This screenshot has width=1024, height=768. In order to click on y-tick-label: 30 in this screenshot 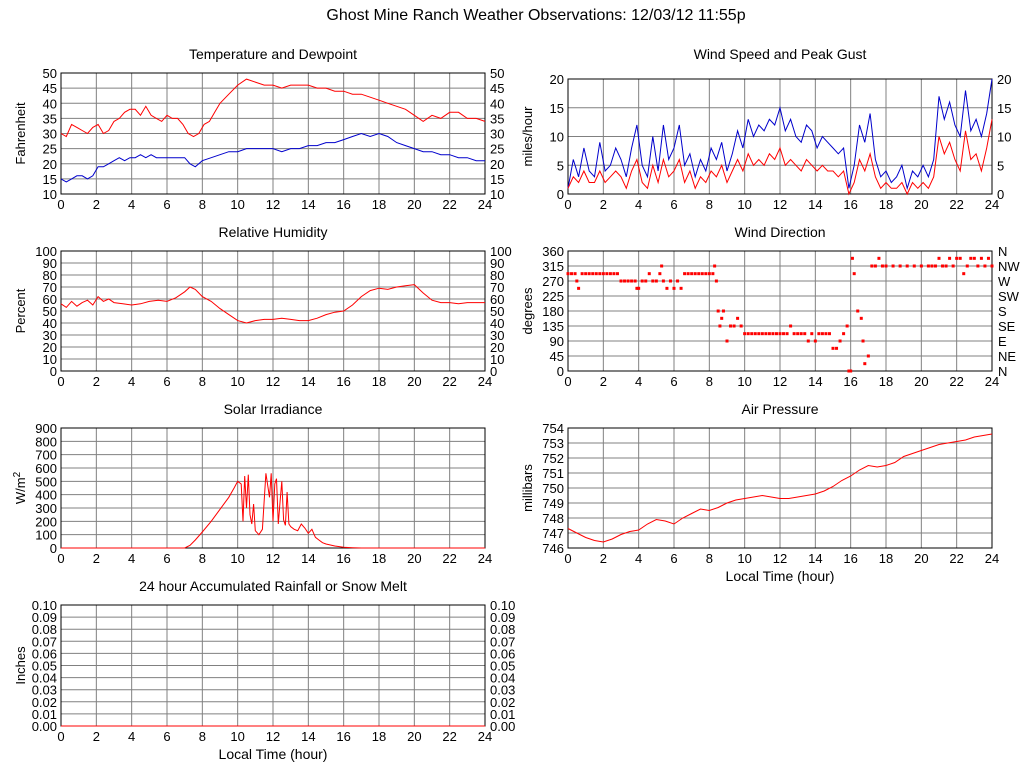, I will do `click(50, 335)`.